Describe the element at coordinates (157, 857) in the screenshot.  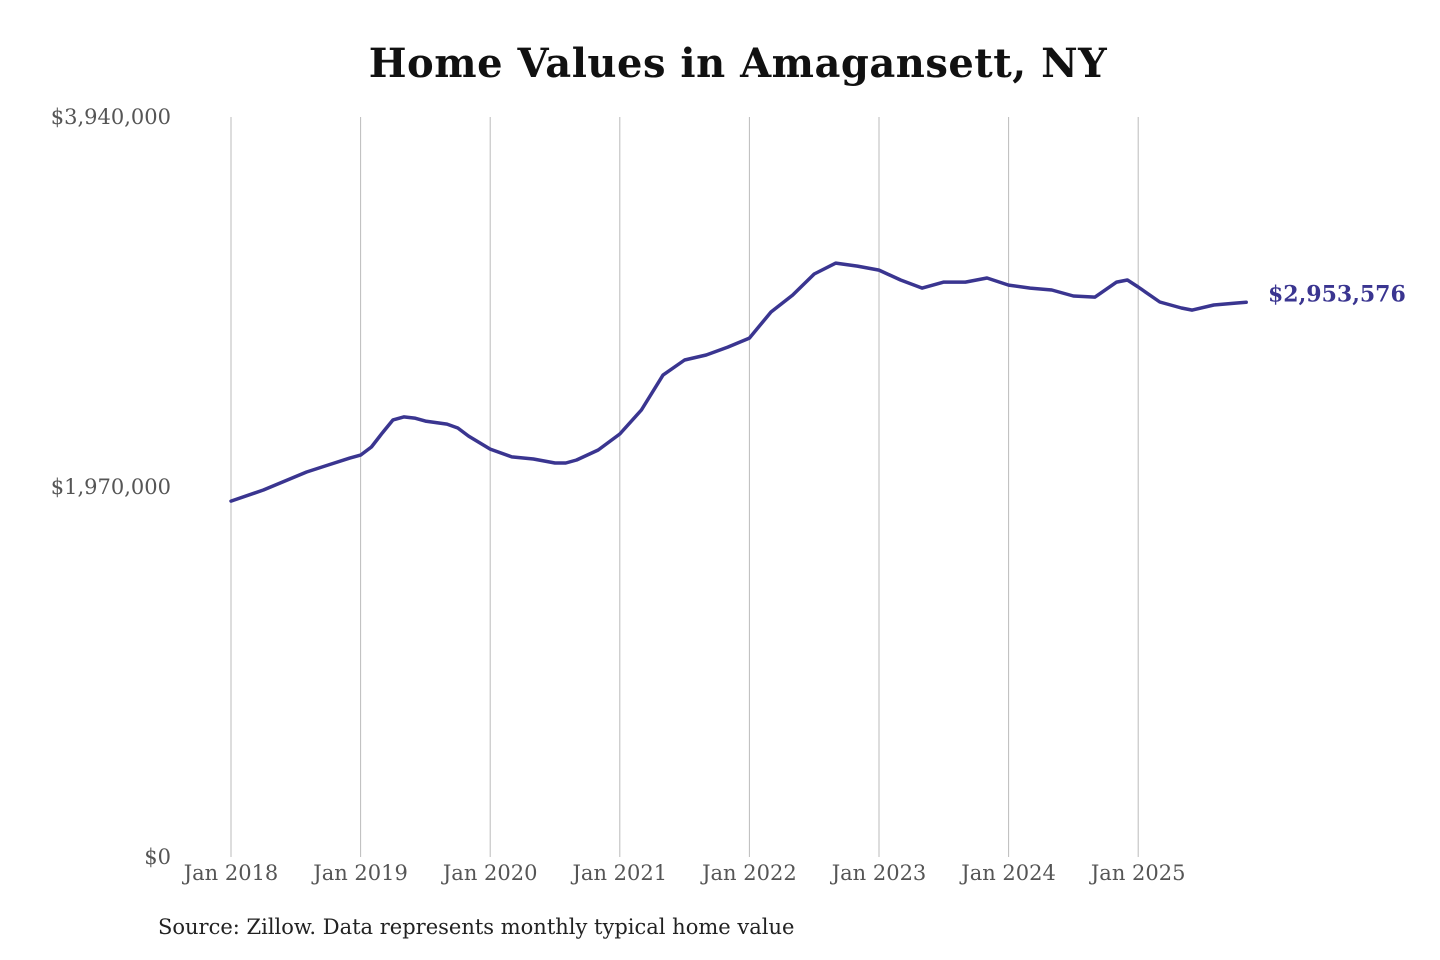
I see `y-tick-label: $0` at that location.